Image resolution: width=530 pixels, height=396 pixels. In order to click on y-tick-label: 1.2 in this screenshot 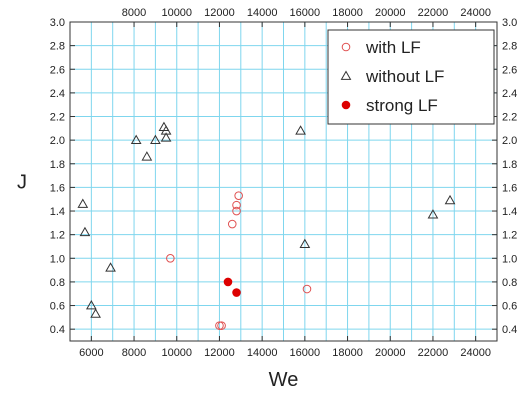, I will do `click(57, 236)`.